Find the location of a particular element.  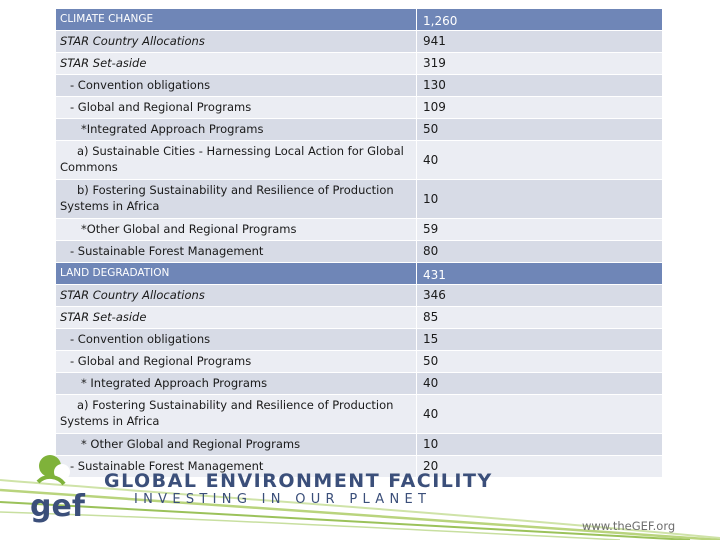

table-row: STAR Set-aside 319 is located at coordinates (359, 63).